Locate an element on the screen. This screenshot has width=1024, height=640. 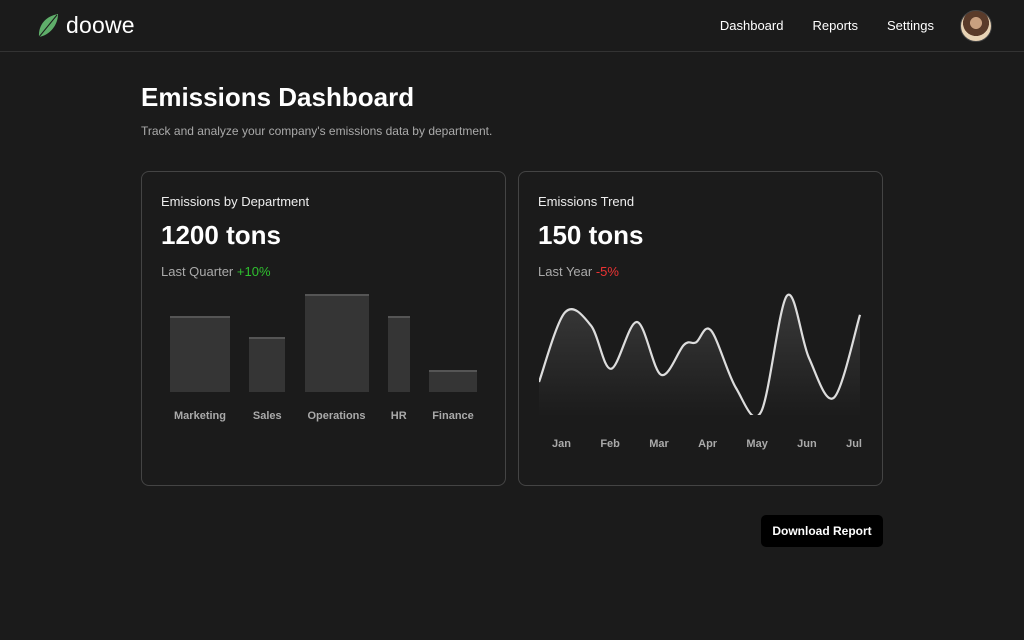
trend-area is located at coordinates (699, 354).